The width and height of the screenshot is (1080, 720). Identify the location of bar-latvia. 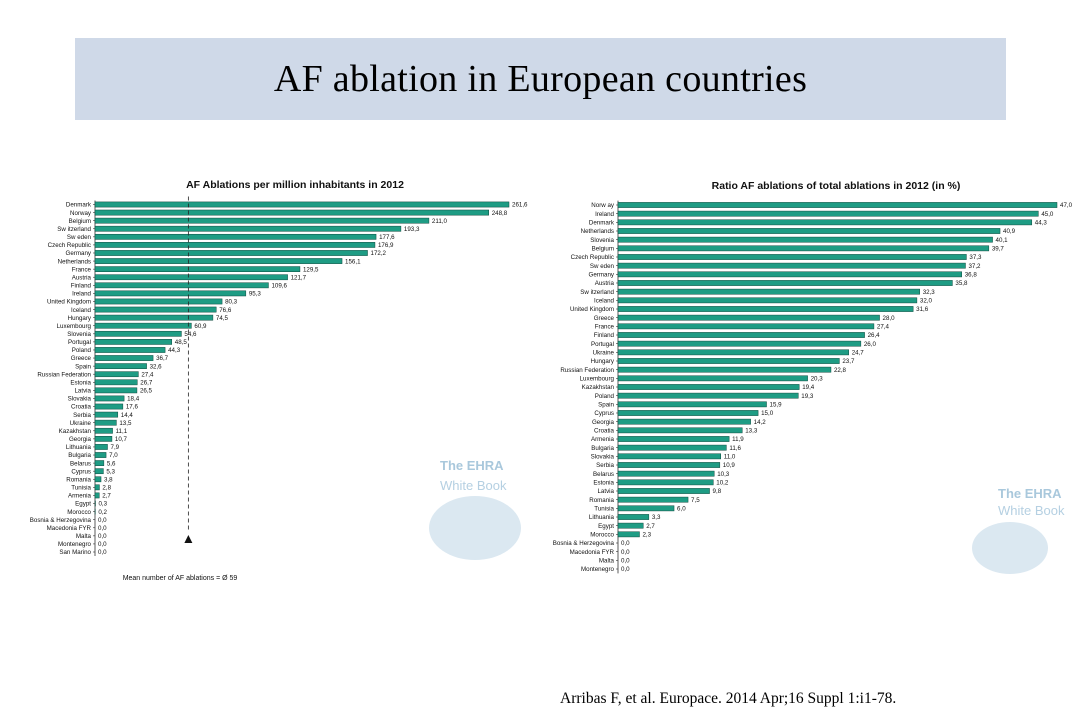
(116, 390).